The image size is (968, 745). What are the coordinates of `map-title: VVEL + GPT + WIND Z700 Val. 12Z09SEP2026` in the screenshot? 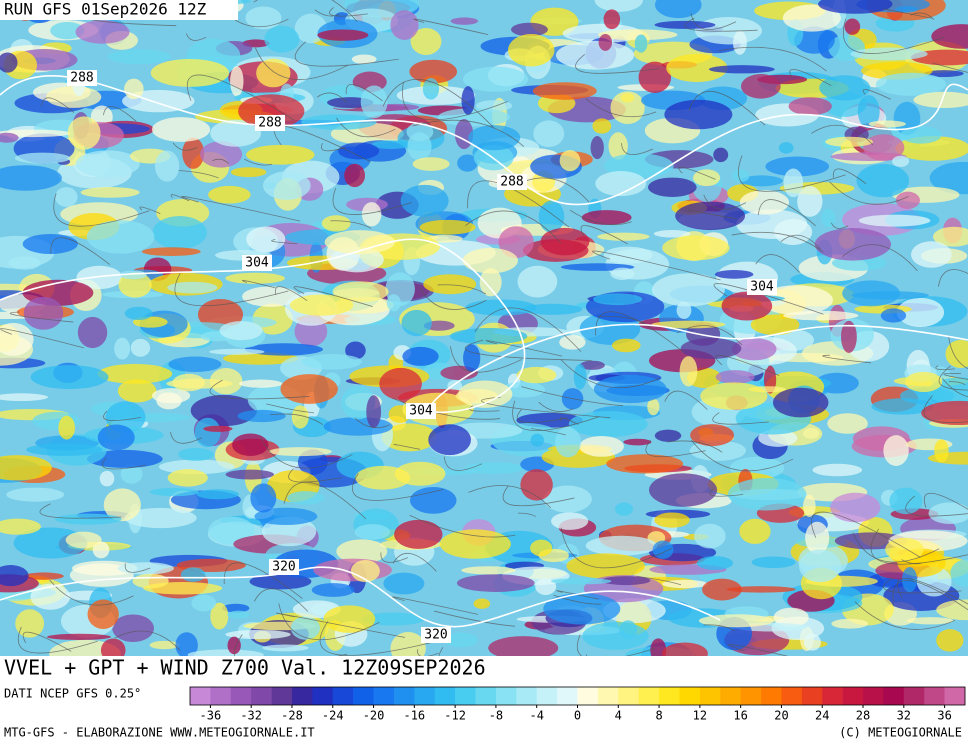 It's located at (245, 668).